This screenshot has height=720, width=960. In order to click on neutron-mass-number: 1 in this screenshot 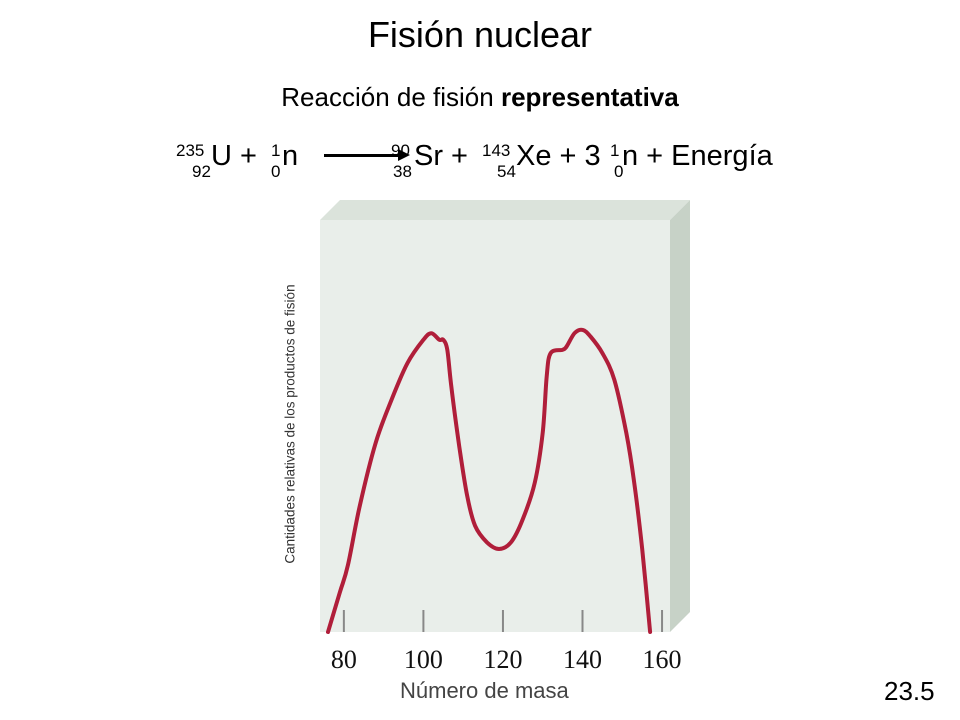, I will do `click(276, 150)`.